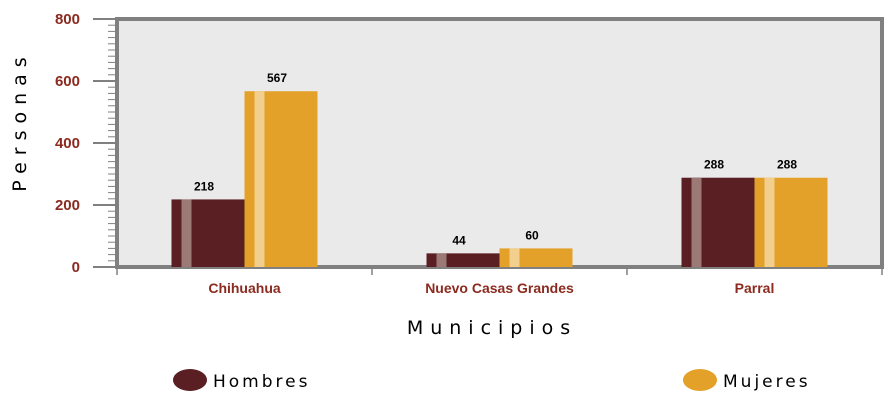 The image size is (891, 393). Describe the element at coordinates (277, 78) in the screenshot. I see `data-label: 567` at that location.